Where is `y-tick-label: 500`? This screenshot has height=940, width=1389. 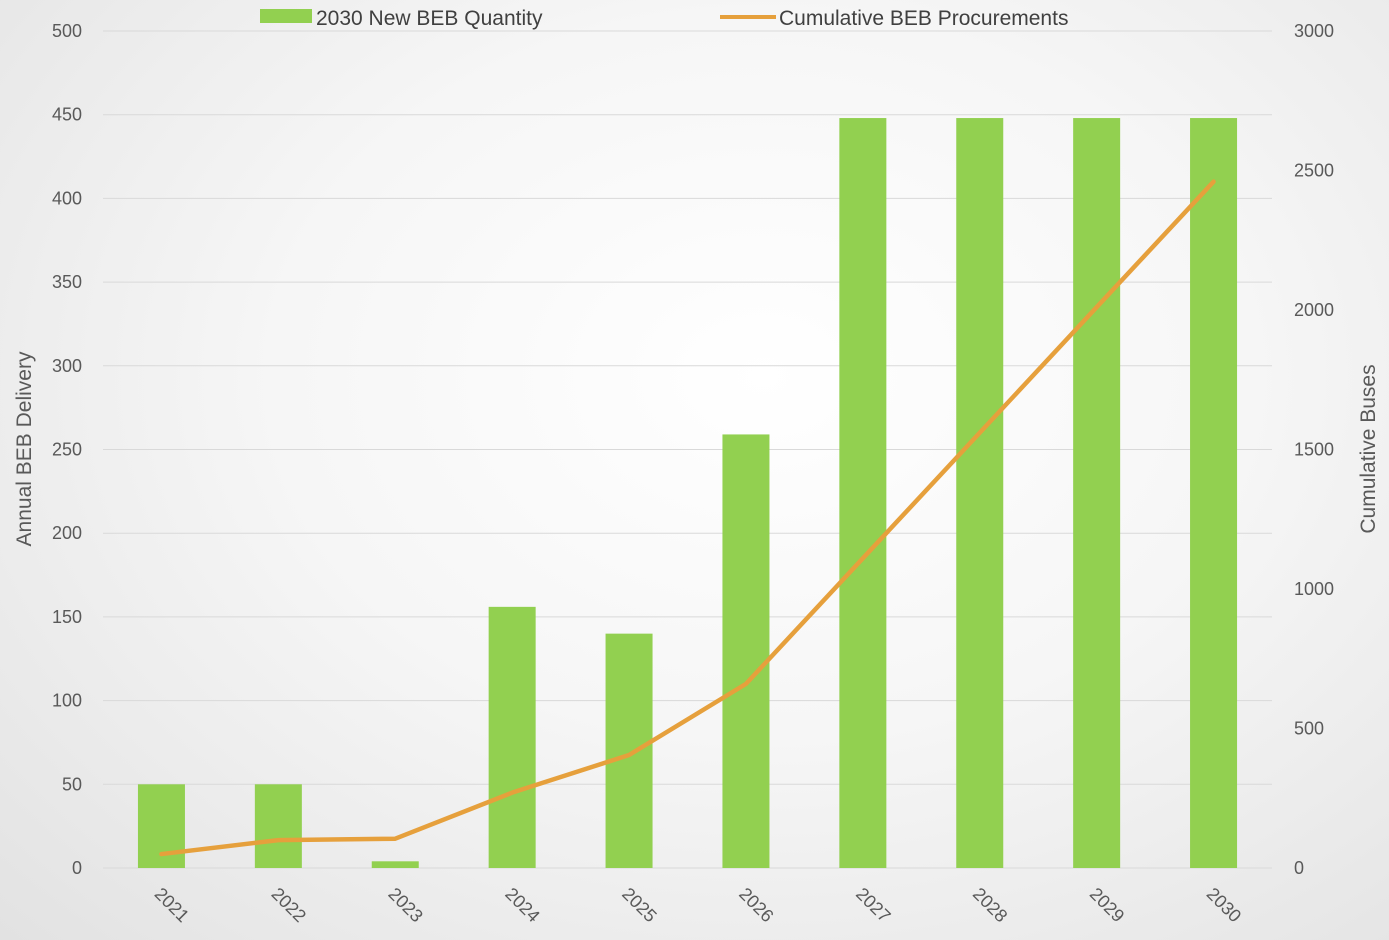 y-tick-label: 500 is located at coordinates (67, 31).